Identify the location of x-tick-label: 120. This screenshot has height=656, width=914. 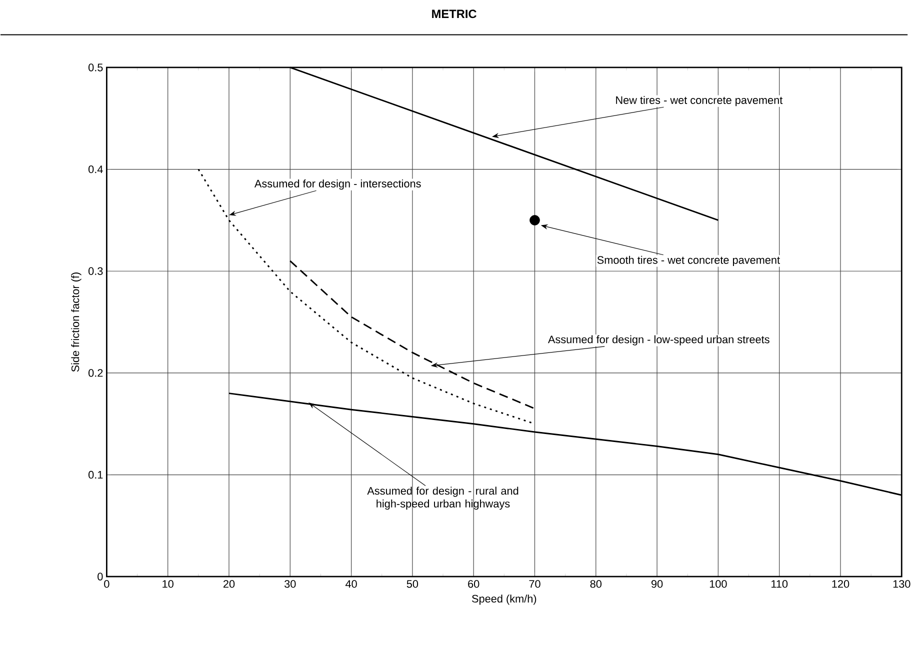
(841, 584).